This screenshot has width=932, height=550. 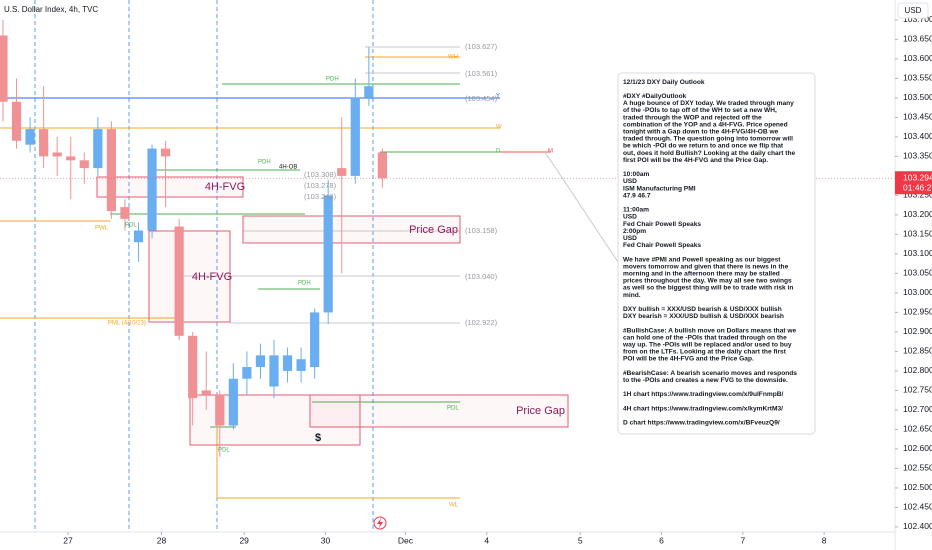 What do you see at coordinates (661, 540) in the screenshot?
I see `x-tick-label: 6` at bounding box center [661, 540].